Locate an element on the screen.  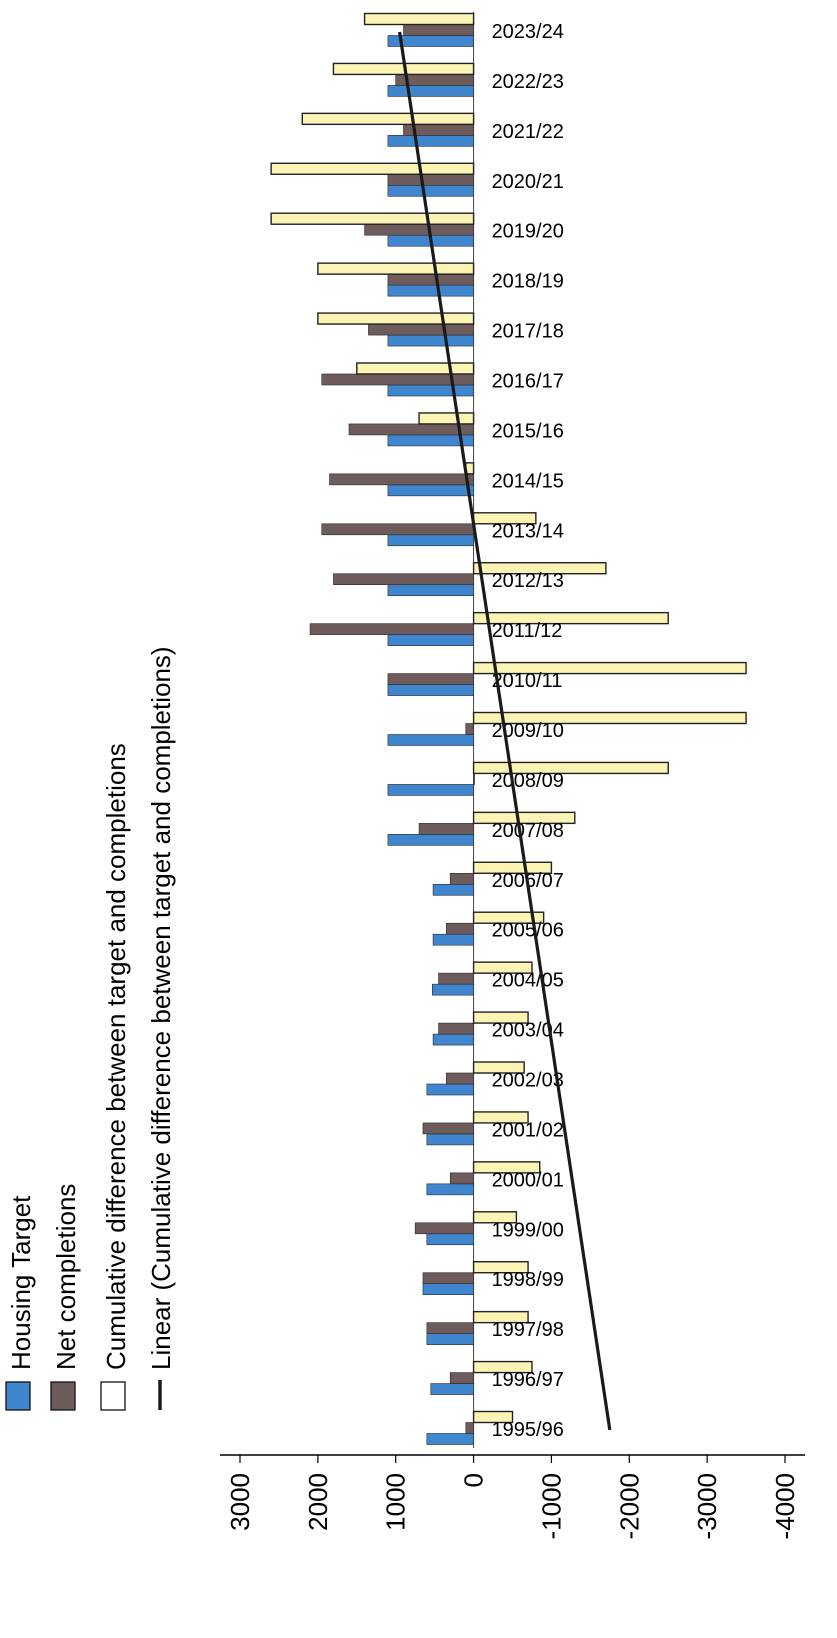
category-label: 2000/01 is located at coordinates (528, 1180).